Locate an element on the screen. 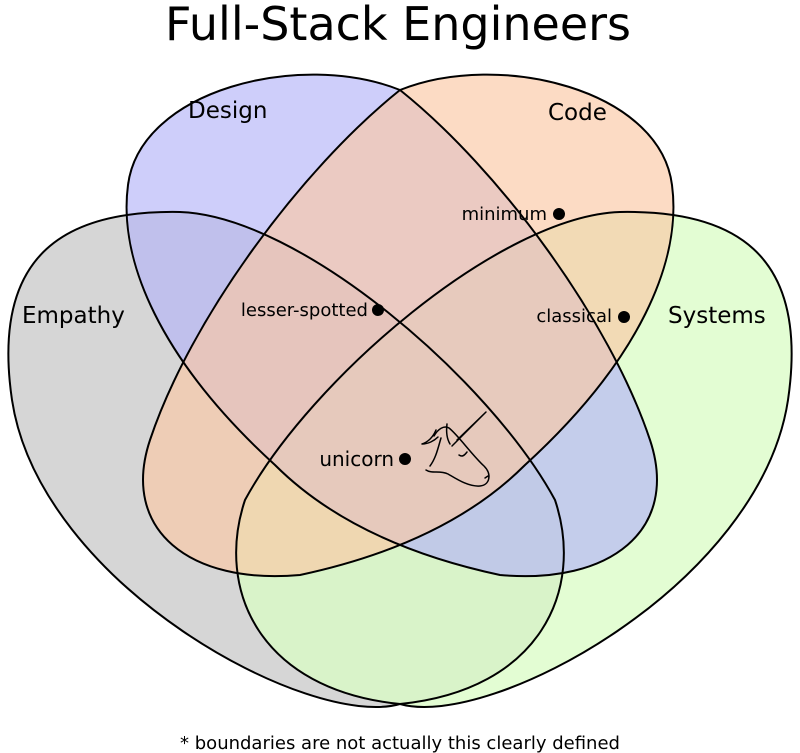 The image size is (800, 753). set-label-empathy: Empathy is located at coordinates (73, 316).